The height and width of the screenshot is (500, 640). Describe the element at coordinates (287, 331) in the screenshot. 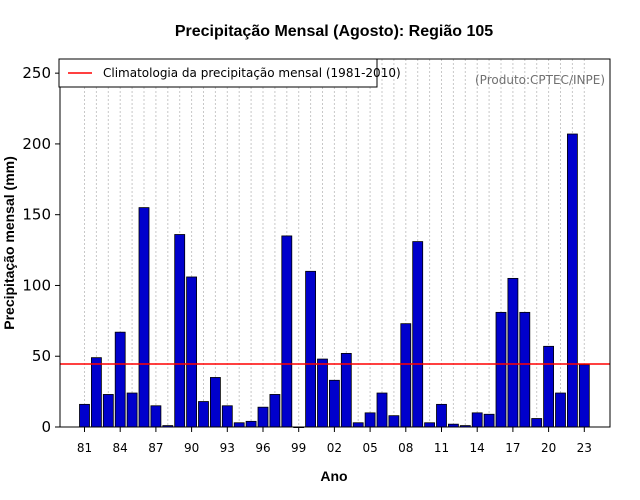

I see `bar-1998` at that location.